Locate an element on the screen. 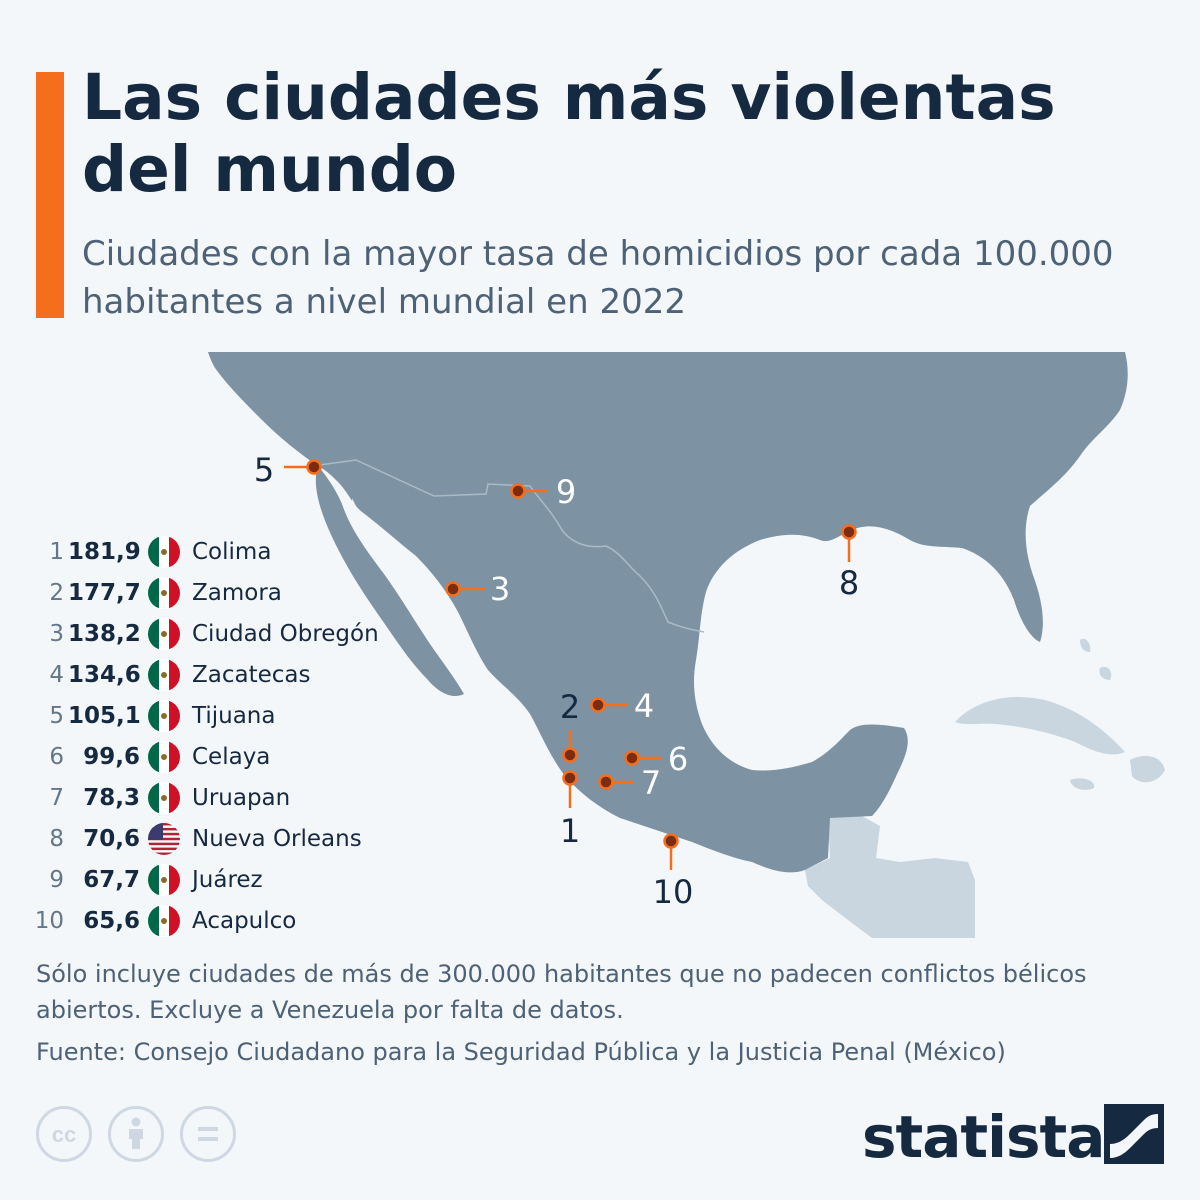 The image size is (1200, 1200). gulf-of-california is located at coordinates (411, 588).